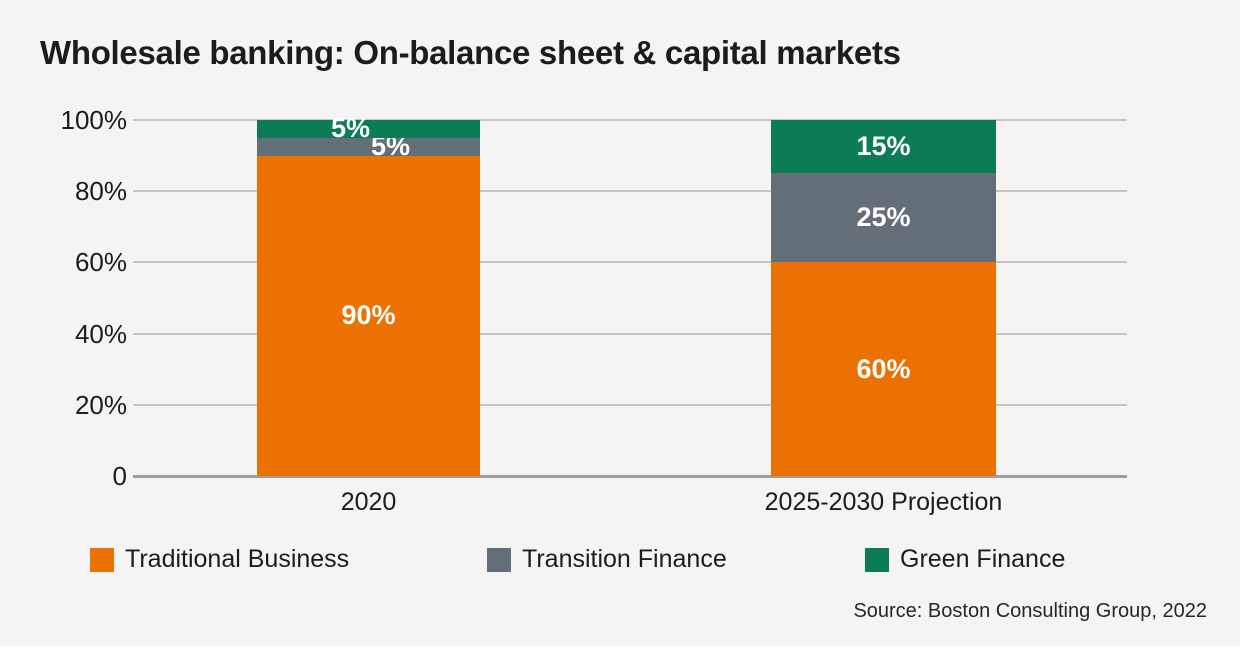 Image resolution: width=1240 pixels, height=651 pixels. What do you see at coordinates (100, 333) in the screenshot?
I see `y-tick-label: 40%` at bounding box center [100, 333].